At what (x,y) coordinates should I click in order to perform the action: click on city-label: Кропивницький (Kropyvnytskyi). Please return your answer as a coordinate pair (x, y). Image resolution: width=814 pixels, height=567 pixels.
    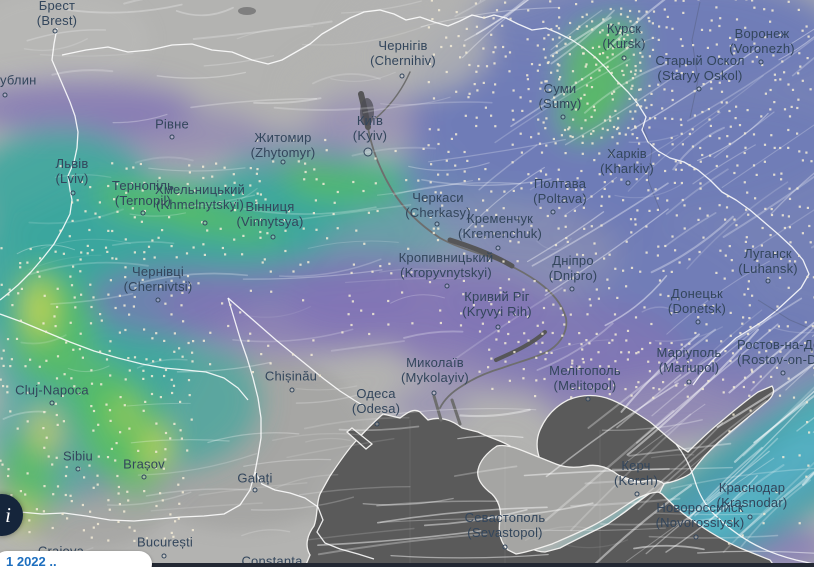
    Looking at the image, I should click on (446, 265).